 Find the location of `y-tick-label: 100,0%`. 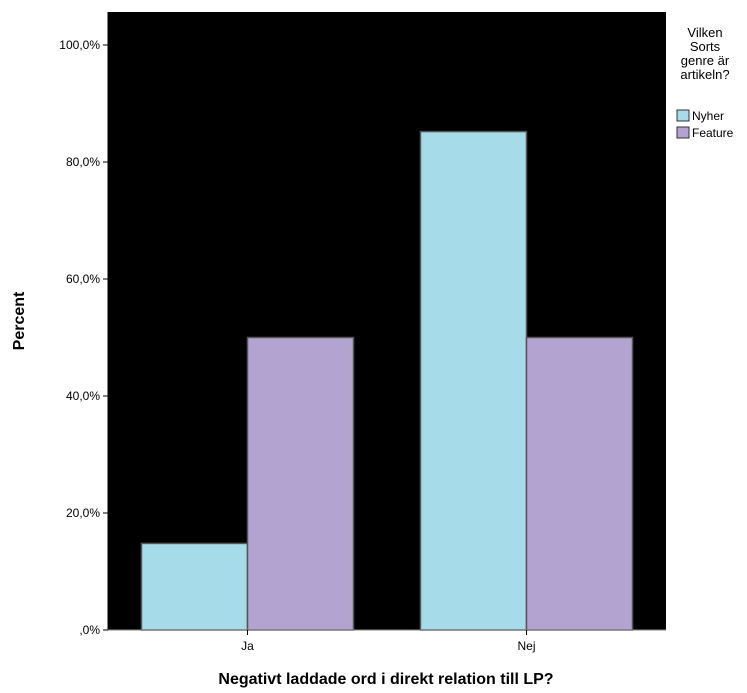

y-tick-label: 100,0% is located at coordinates (79, 45).